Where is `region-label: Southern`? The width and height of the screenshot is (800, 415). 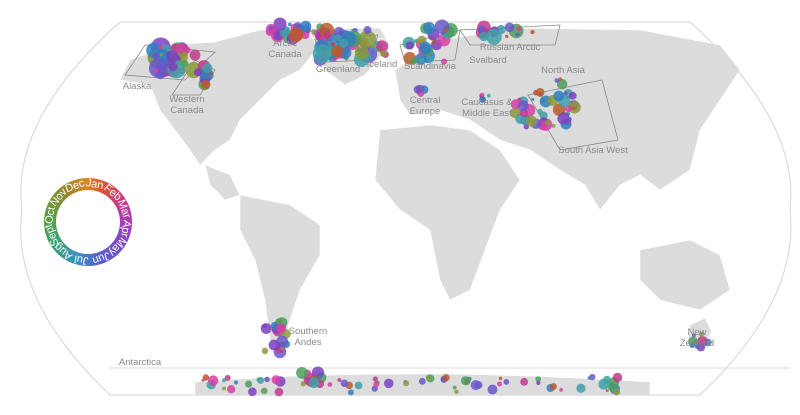
region-label: Southern is located at coordinates (308, 331).